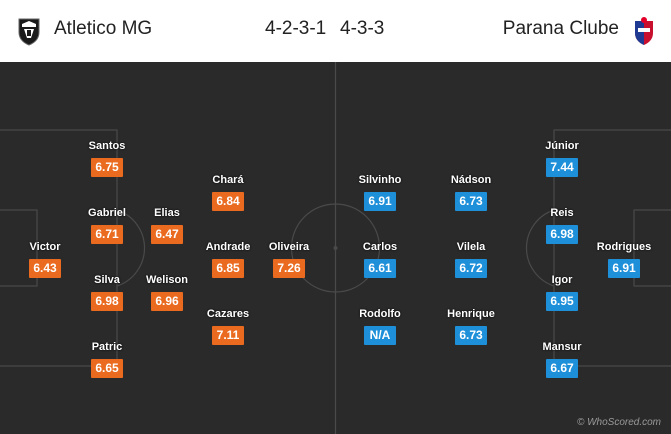 This screenshot has width=671, height=434. I want to click on player-name: Rodrigues, so click(624, 247).